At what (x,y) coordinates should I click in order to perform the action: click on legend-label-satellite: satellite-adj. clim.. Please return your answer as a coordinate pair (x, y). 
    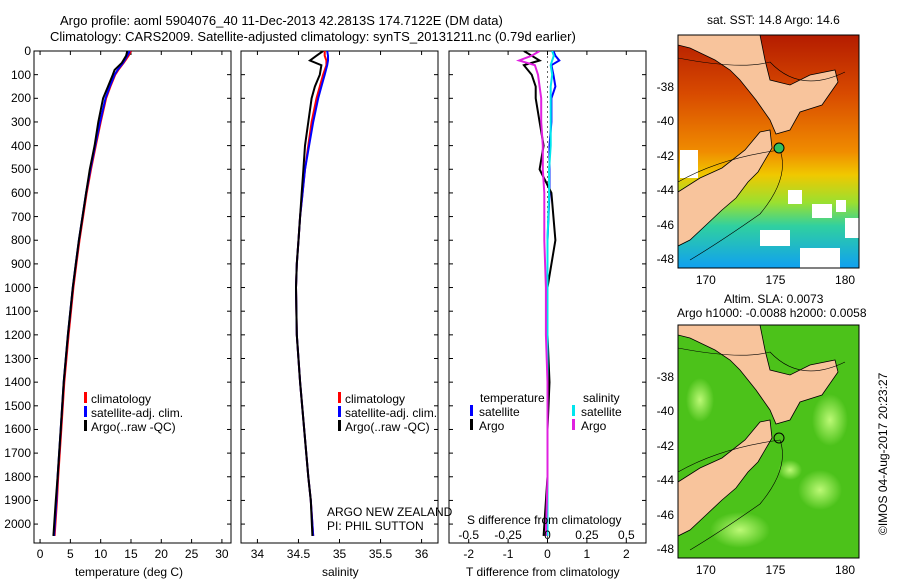
    Looking at the image, I should click on (137, 413).